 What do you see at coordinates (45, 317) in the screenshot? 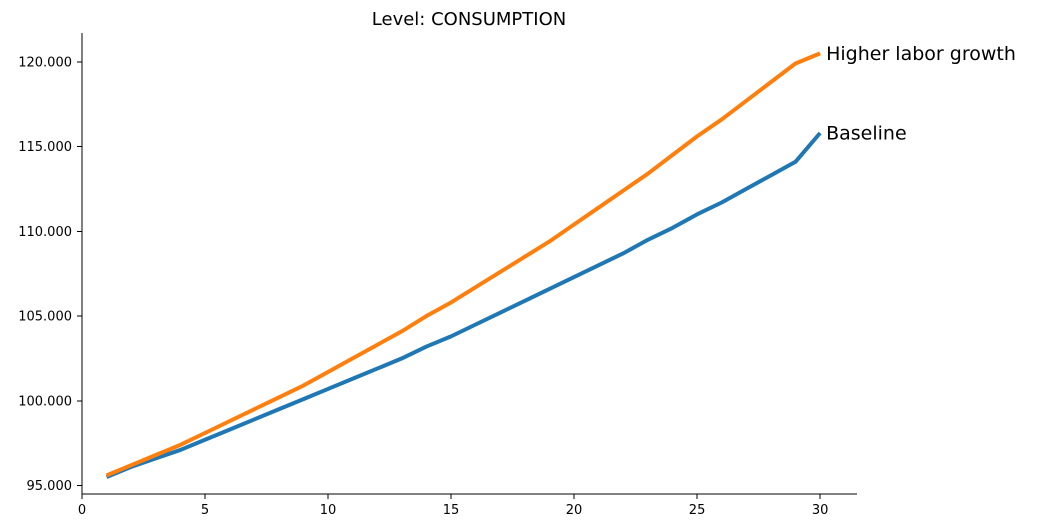
I see `y-tick-label-2: 105.000` at bounding box center [45, 317].